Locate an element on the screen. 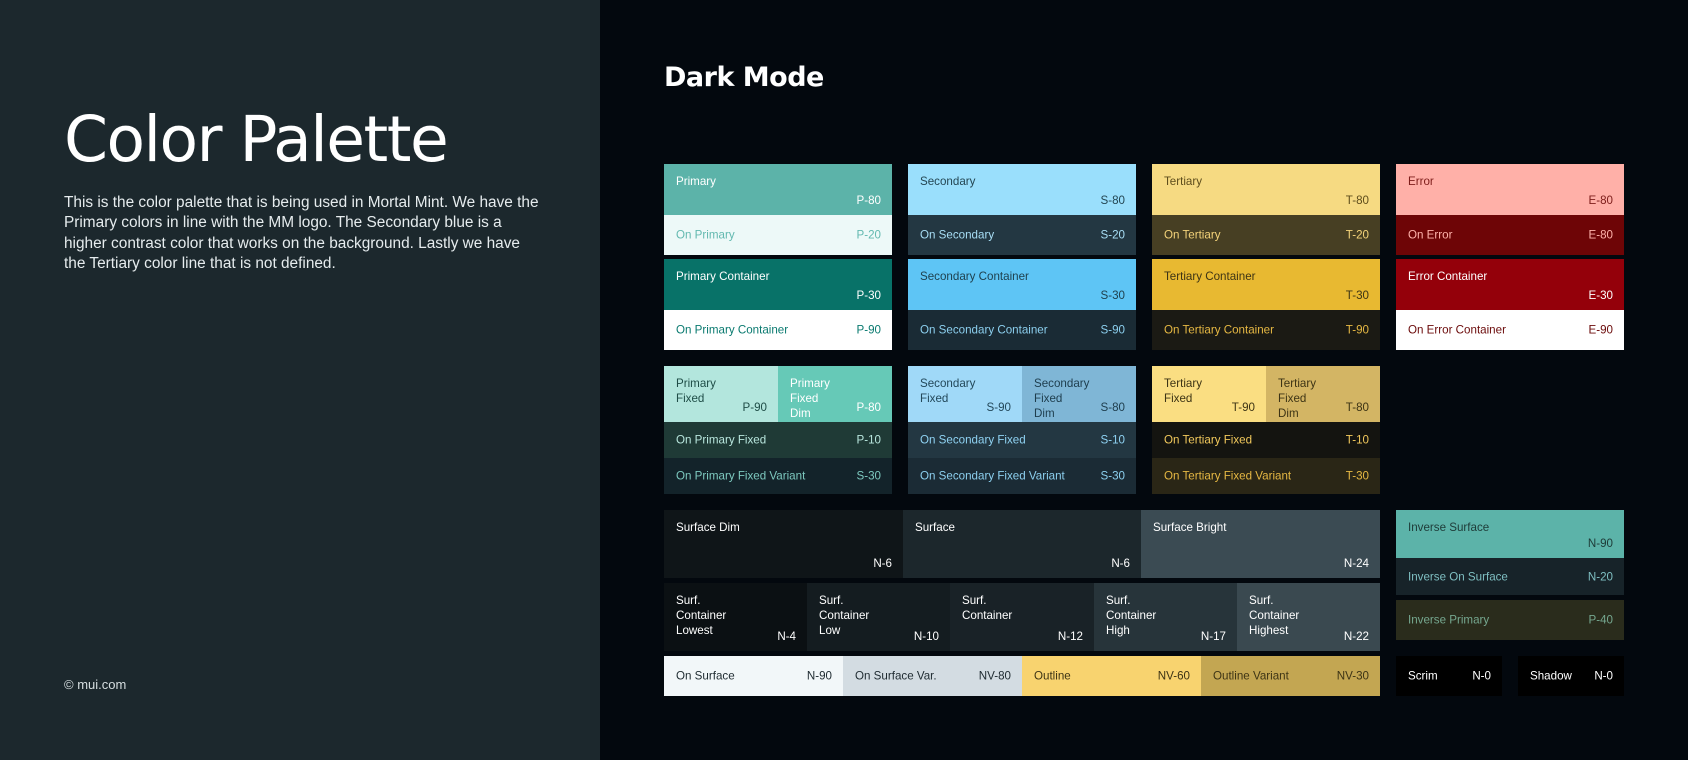  swatch-on-tertiary-container: On Tertiary Container T-90 is located at coordinates (1266, 330).